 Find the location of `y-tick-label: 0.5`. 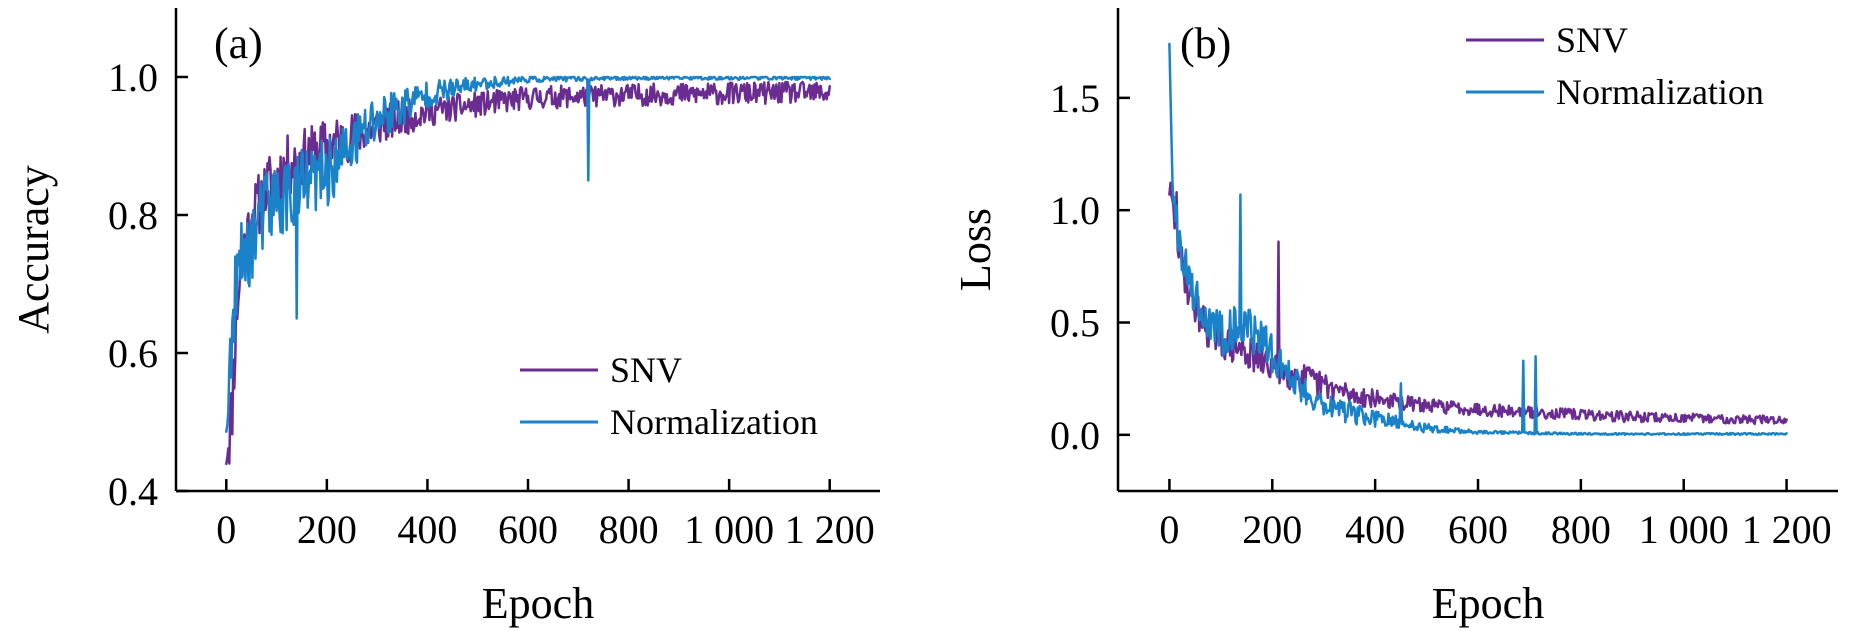

y-tick-label: 0.5 is located at coordinates (1075, 323).